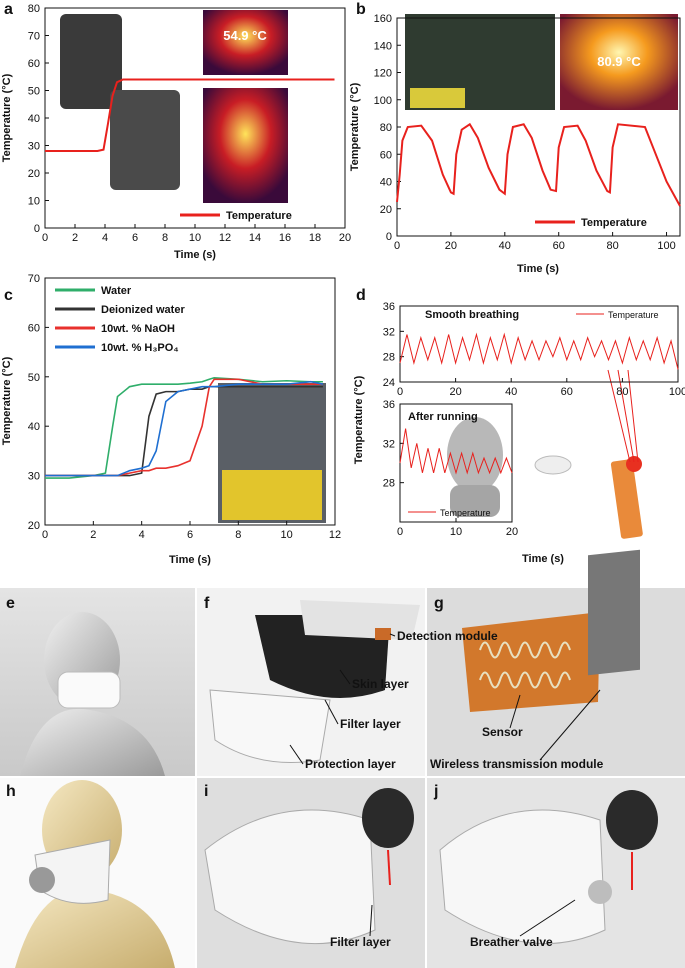  I want to click on x-tick-label: 4, so click(105, 238).